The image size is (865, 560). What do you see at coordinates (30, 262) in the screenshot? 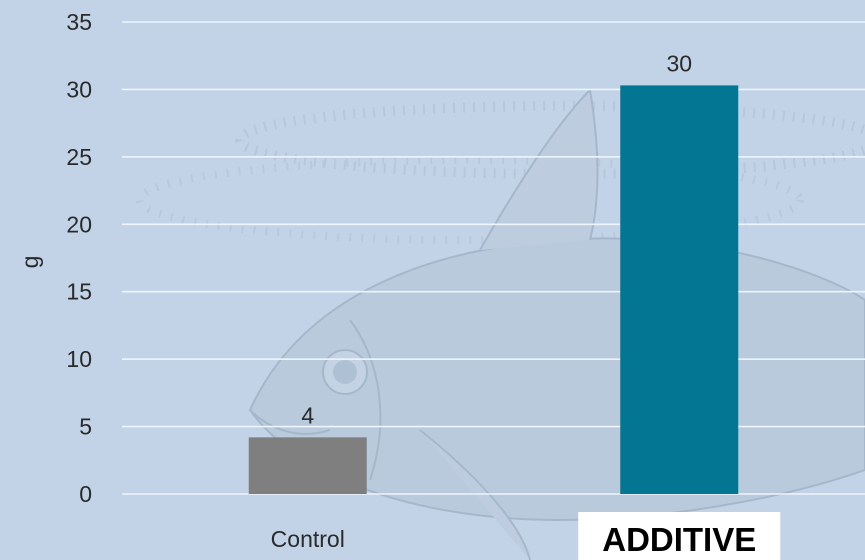
I see `y-axis-label: g` at bounding box center [30, 262].